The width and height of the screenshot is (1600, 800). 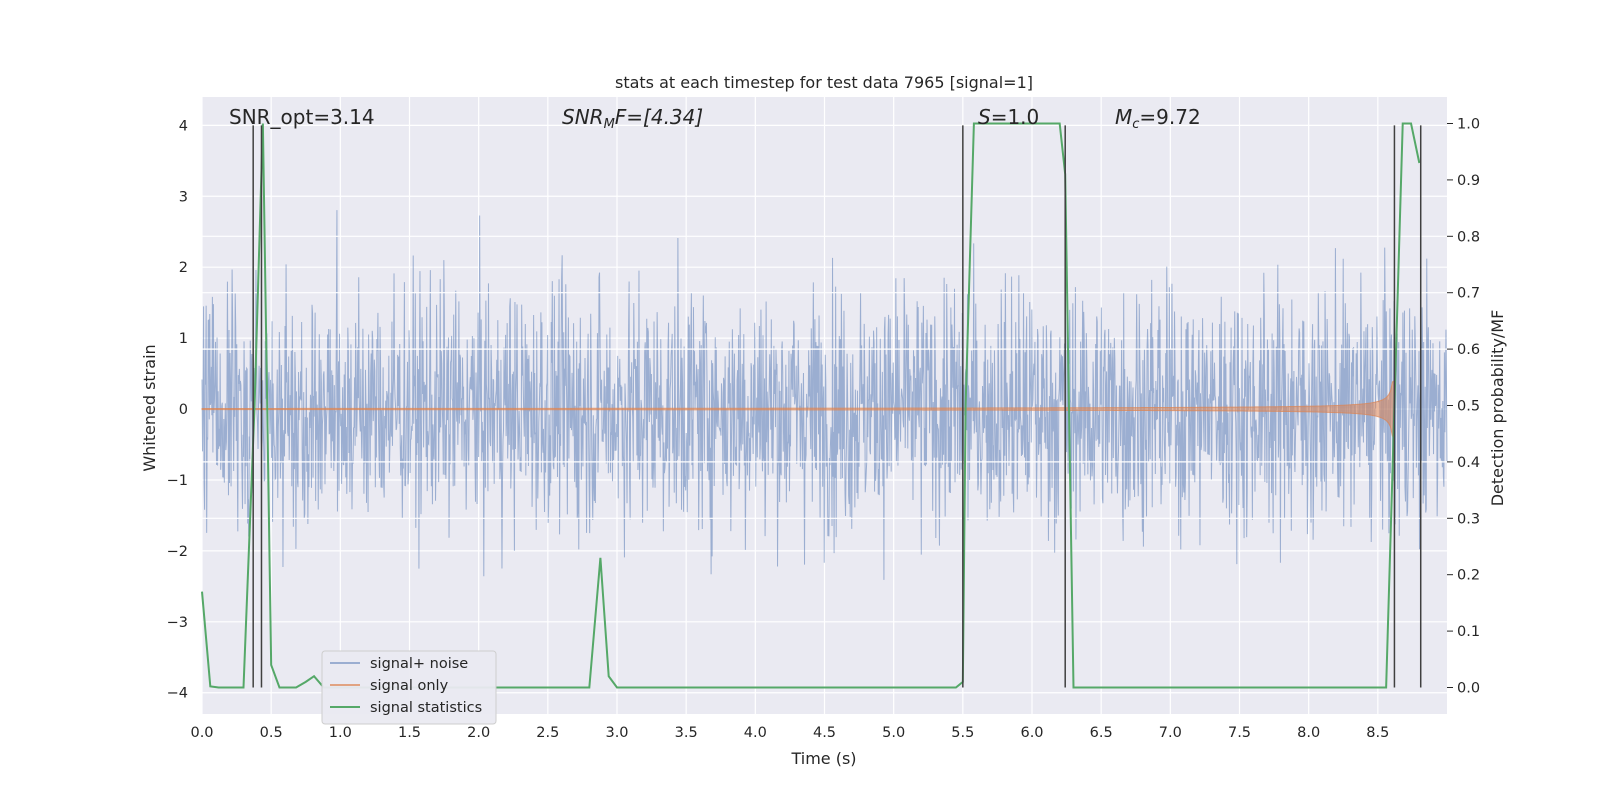 I want to click on y-right-tick-label: 0.6, so click(x=1468, y=350).